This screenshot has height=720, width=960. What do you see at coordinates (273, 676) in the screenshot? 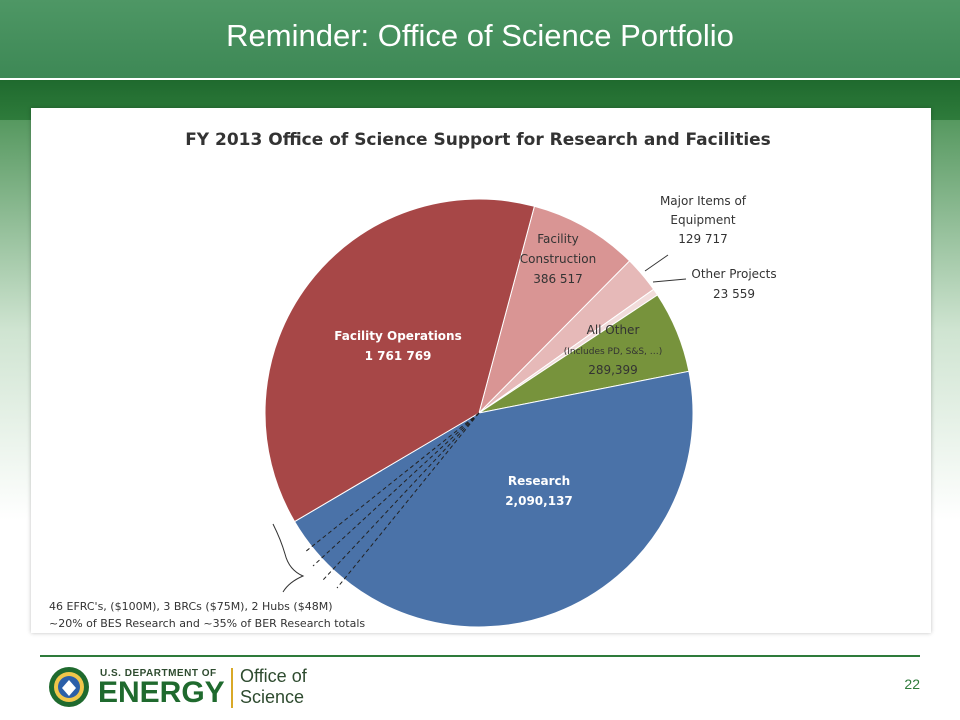
I see `office-line-1: Office of` at bounding box center [273, 676].